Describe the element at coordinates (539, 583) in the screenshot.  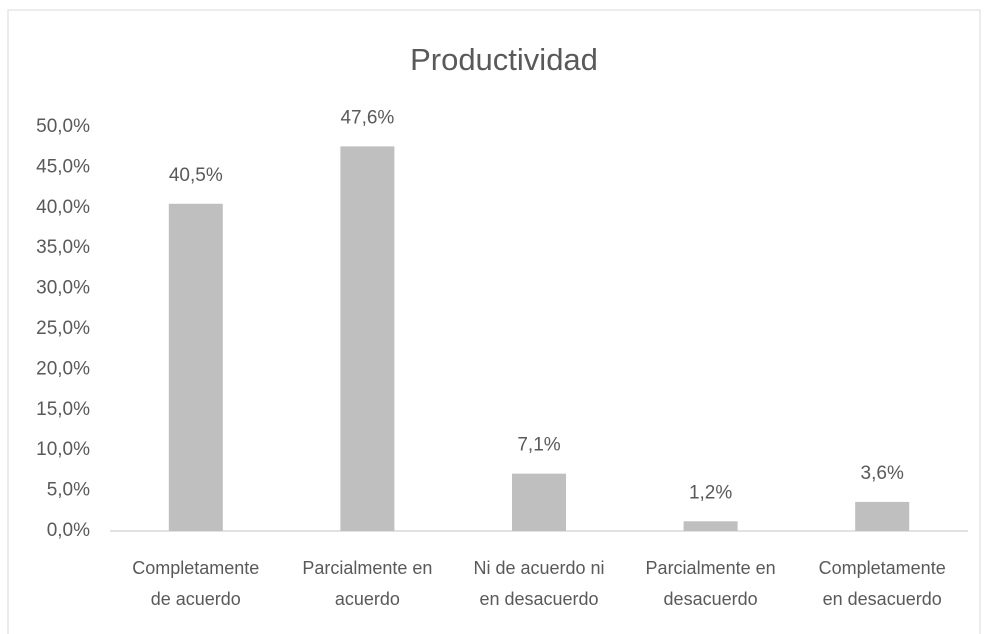
I see `x-tick-label: Ni de acuerdo ni en desacuerdo` at that location.